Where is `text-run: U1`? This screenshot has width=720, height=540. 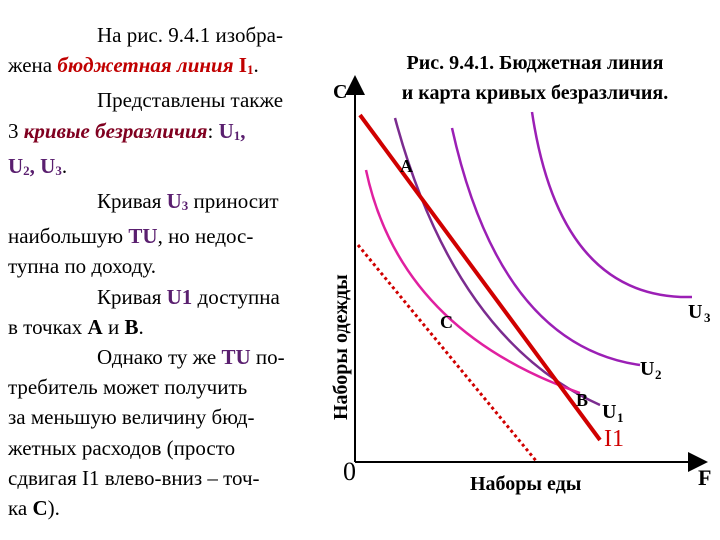 text-run: U1 is located at coordinates (179, 296).